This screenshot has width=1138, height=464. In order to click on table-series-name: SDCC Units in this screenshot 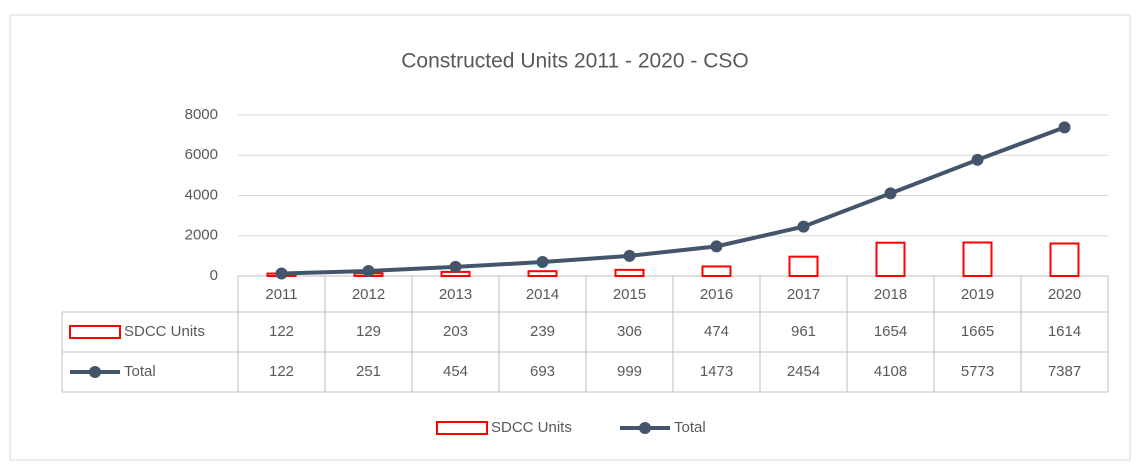, I will do `click(164, 331)`.